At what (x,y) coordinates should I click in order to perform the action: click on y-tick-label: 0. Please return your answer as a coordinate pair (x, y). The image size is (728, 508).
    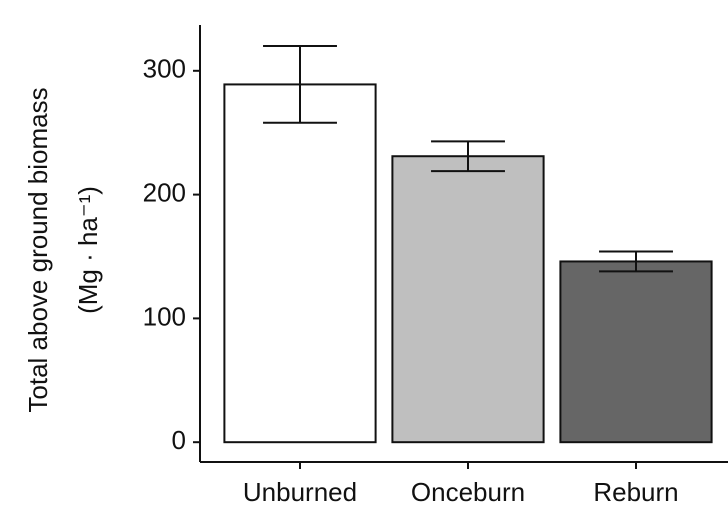
    Looking at the image, I should click on (179, 440).